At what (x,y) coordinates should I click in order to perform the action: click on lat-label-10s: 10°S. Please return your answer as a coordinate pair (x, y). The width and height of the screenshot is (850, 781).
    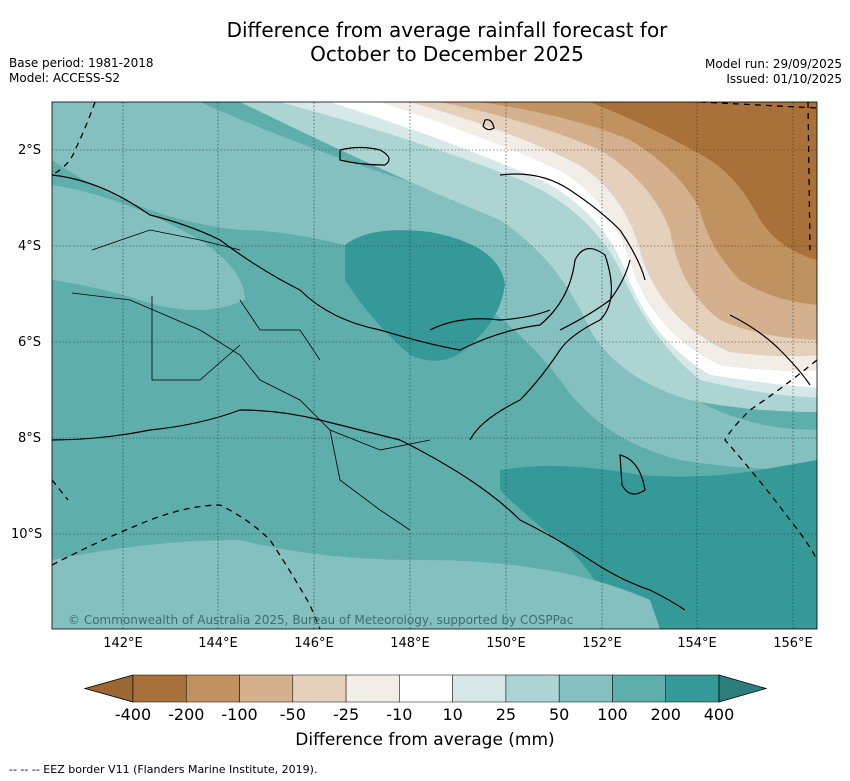
    Looking at the image, I should click on (27, 534).